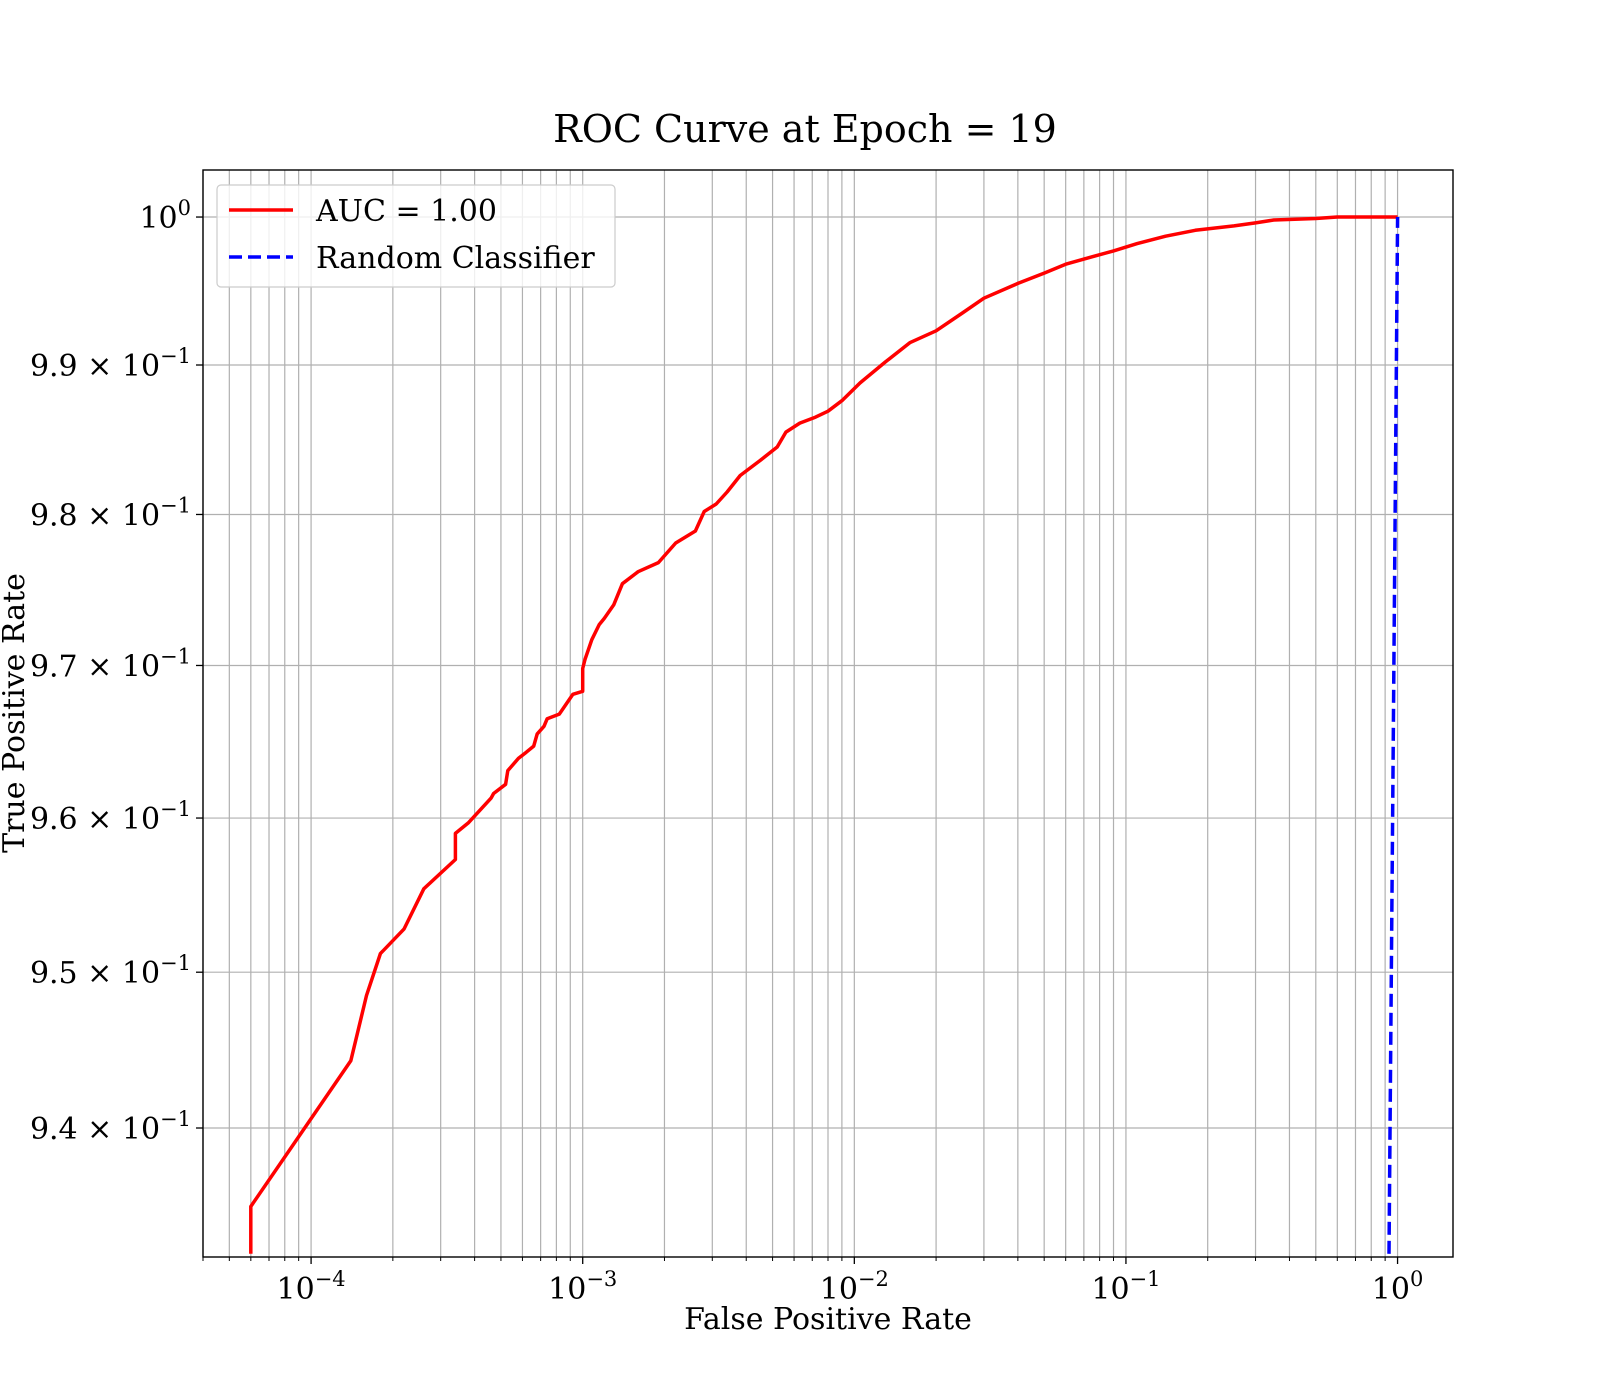  What do you see at coordinates (165, 216) in the screenshot?
I see `y-tick-label: 100` at bounding box center [165, 216].